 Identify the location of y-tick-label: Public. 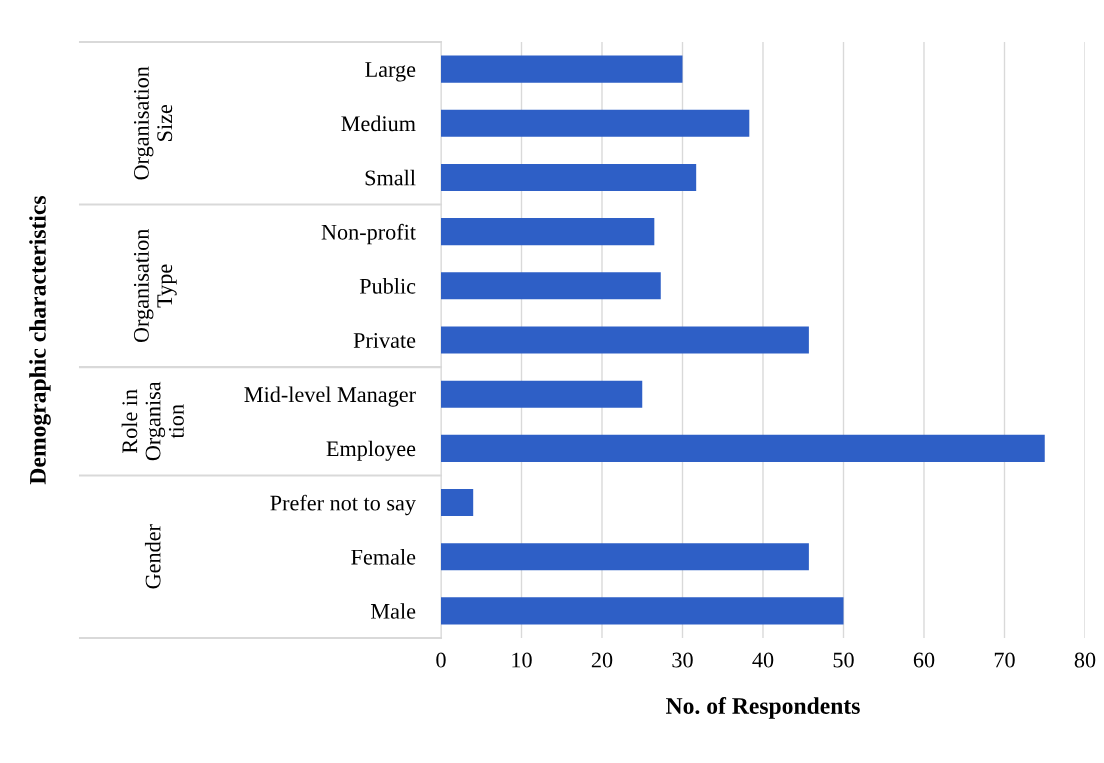
(387, 286).